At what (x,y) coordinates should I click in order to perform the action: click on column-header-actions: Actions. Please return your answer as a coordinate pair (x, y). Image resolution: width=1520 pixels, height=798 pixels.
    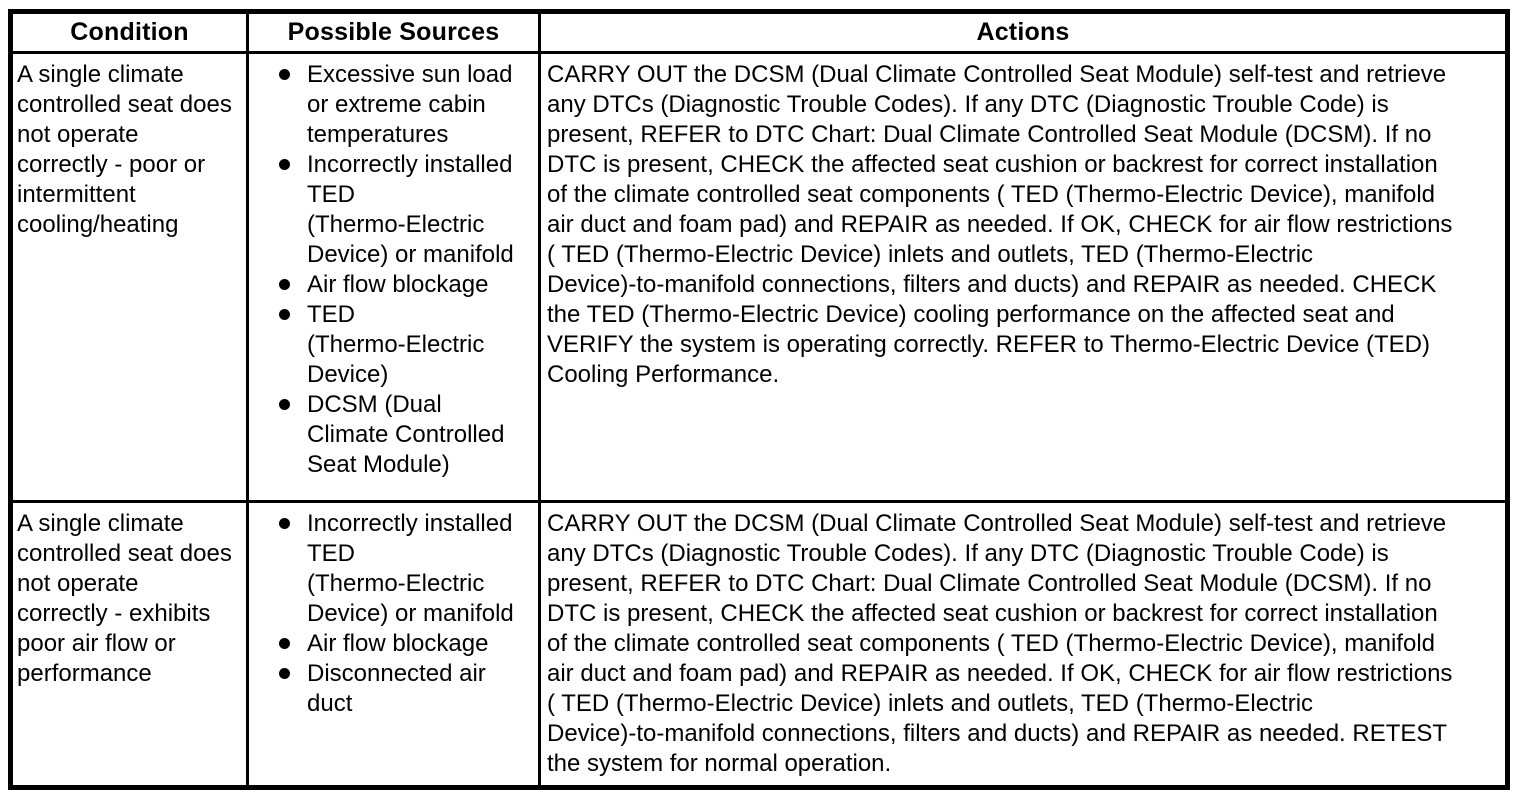
    Looking at the image, I should click on (1023, 32).